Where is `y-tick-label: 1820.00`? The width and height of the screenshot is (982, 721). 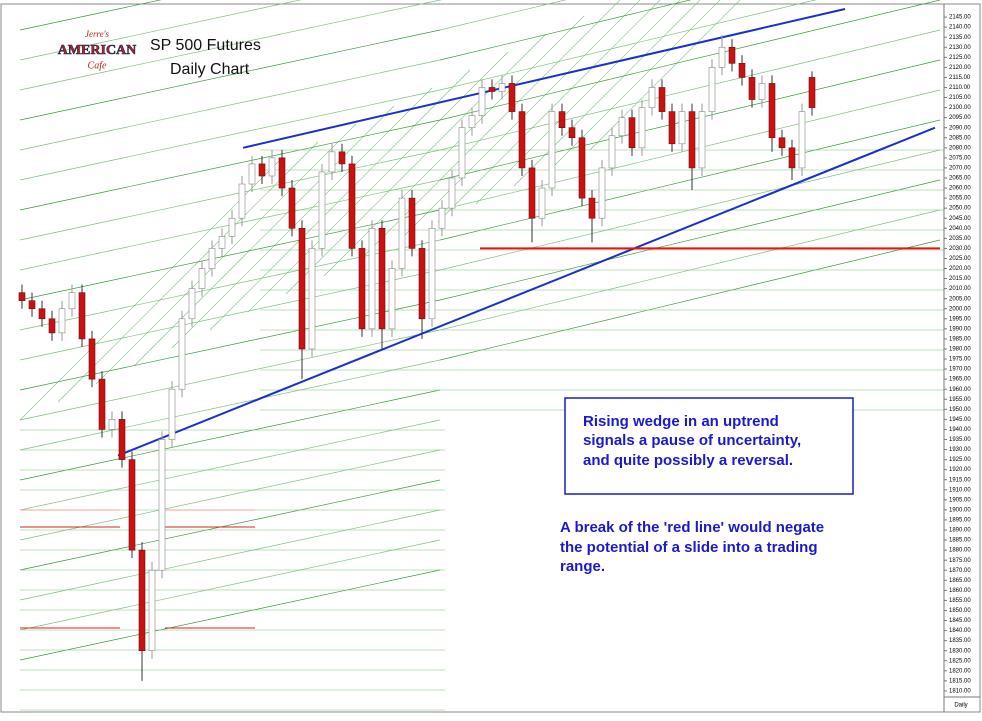
y-tick-label: 1820.00 is located at coordinates (960, 671).